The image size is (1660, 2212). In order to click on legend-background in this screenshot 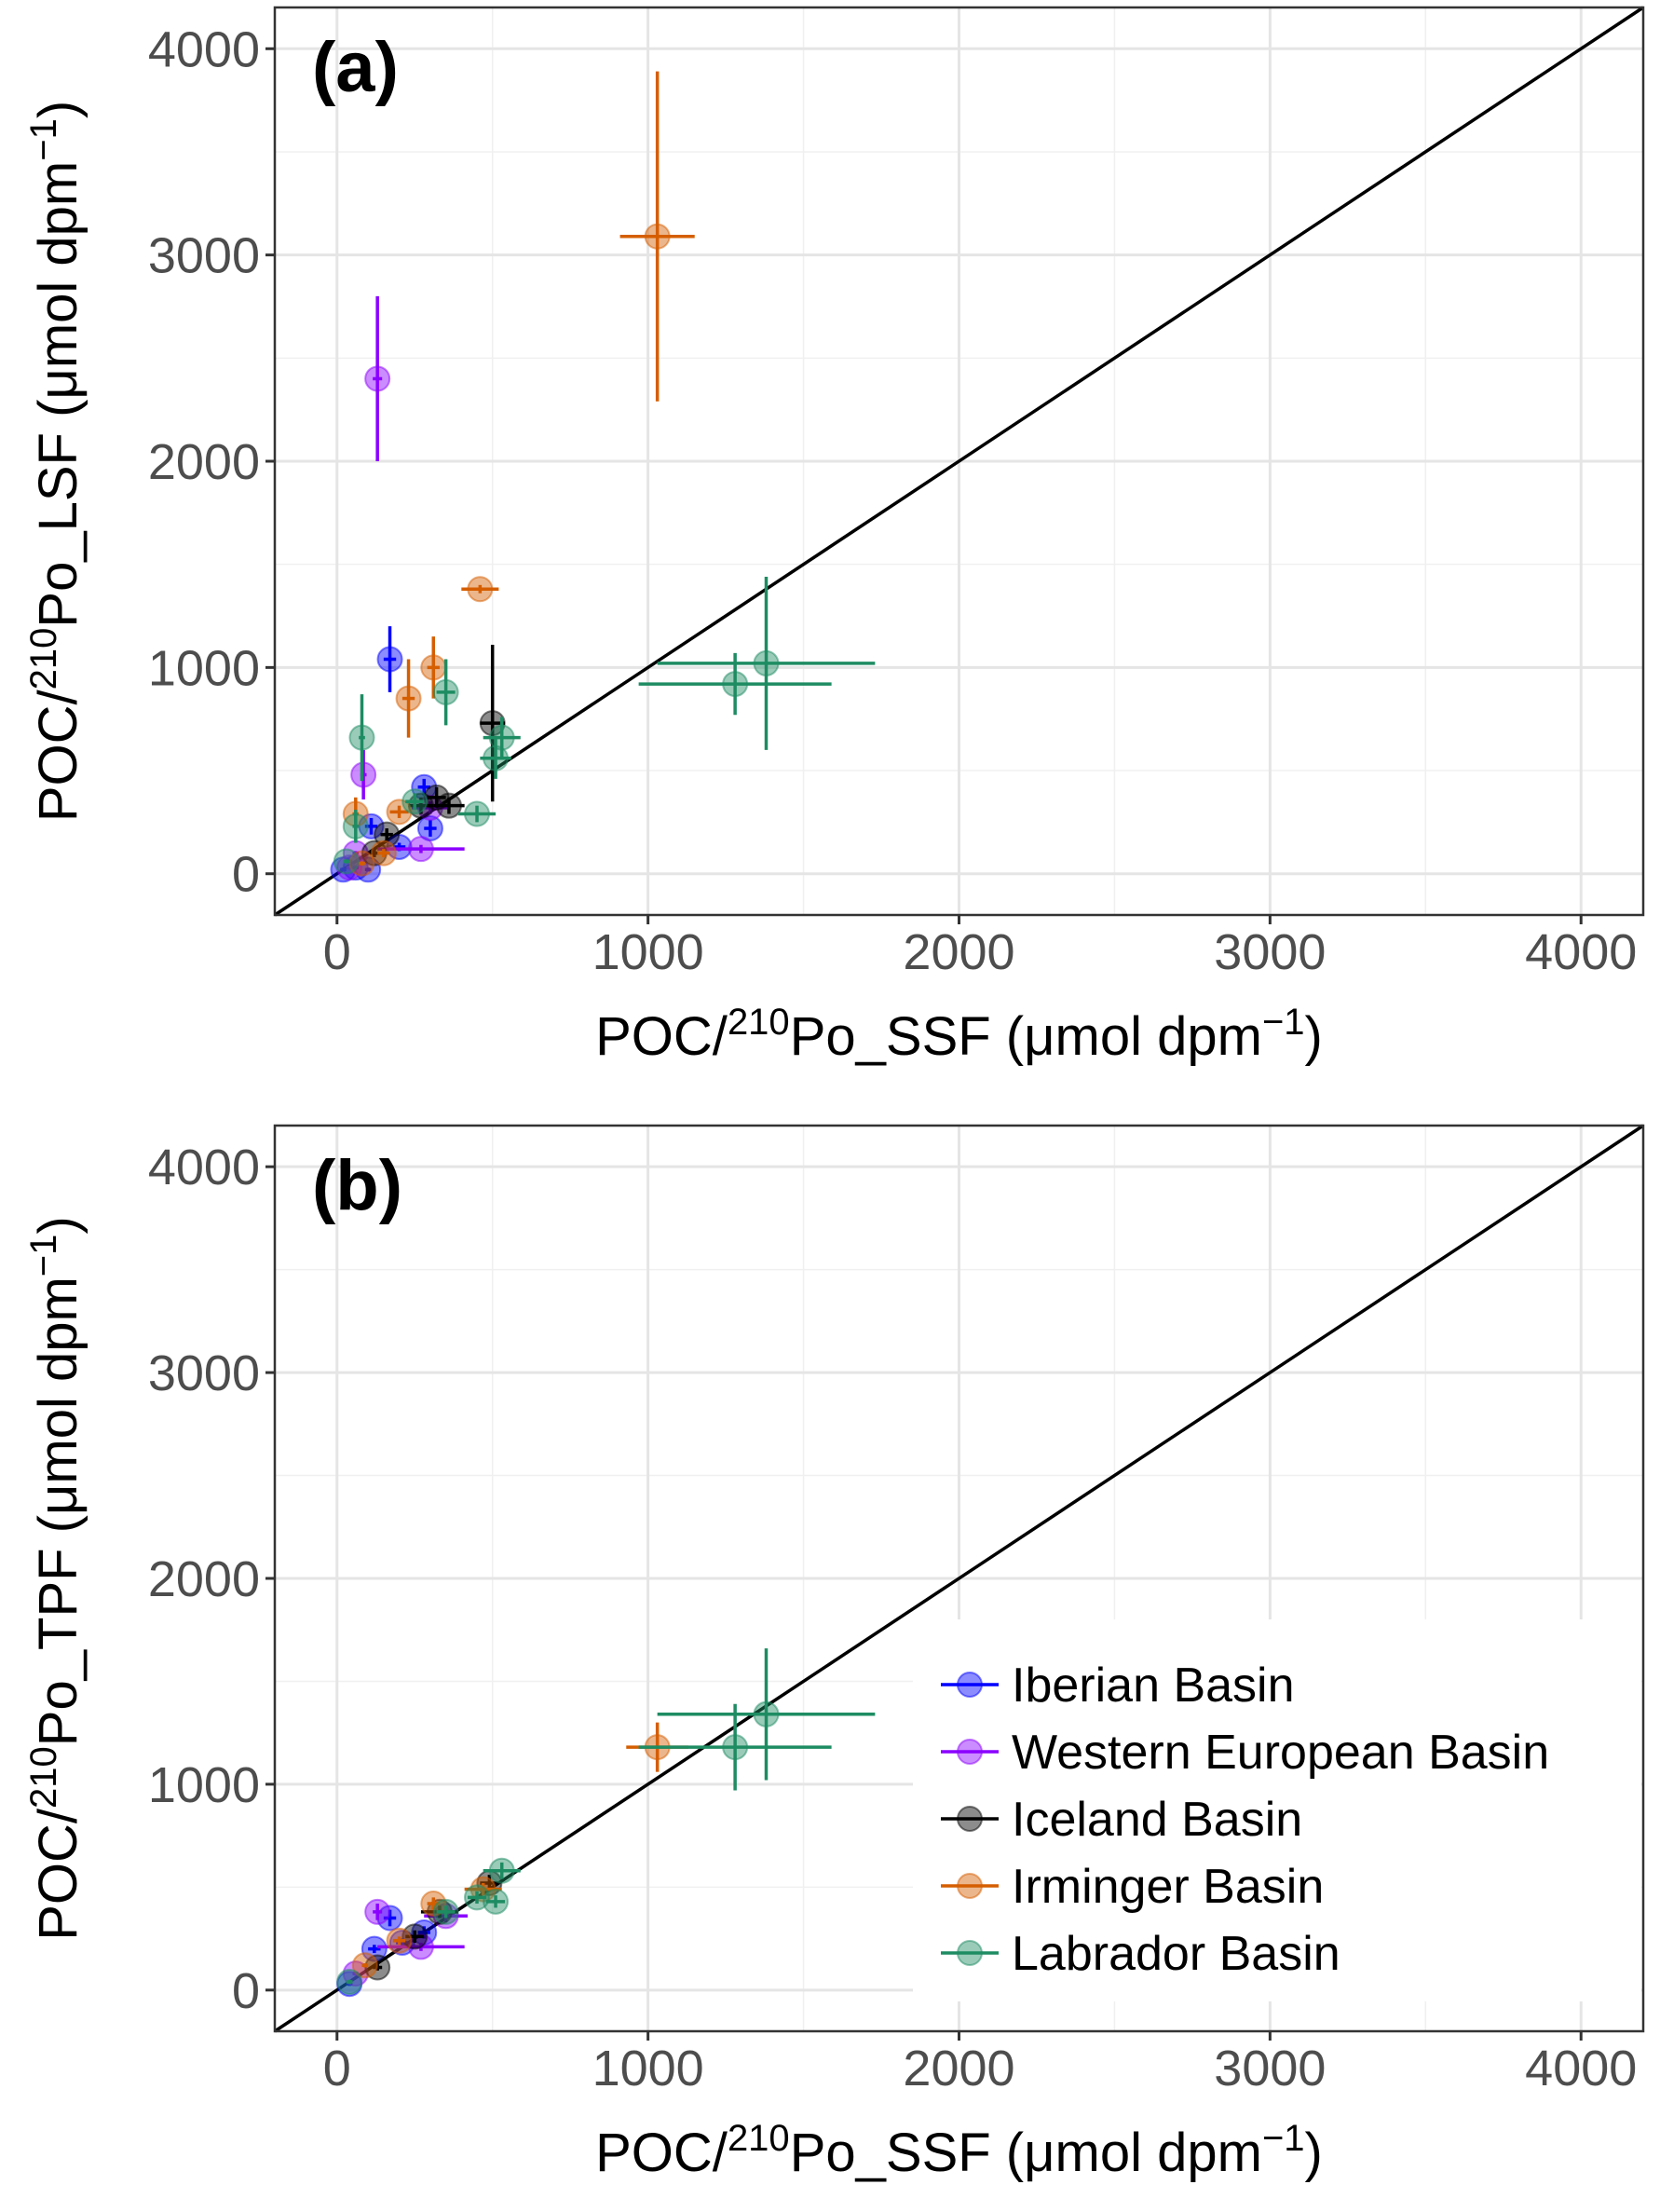, I will do `click(1277, 1810)`.